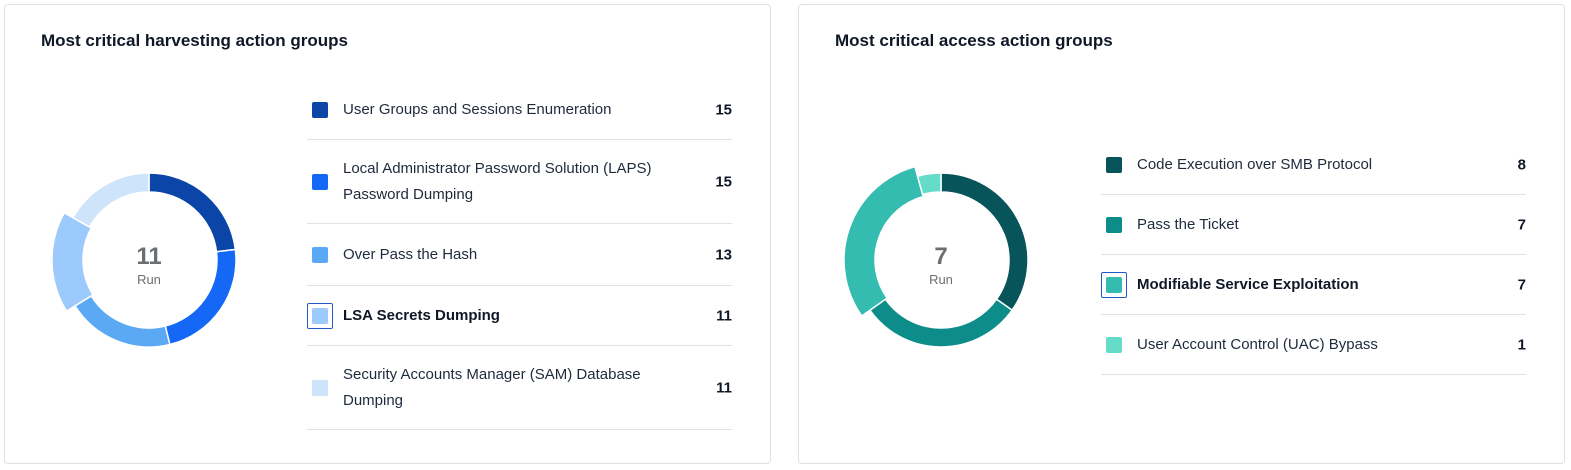 The width and height of the screenshot is (1571, 470). What do you see at coordinates (941, 279) in the screenshot?
I see `access-center-label: Run` at bounding box center [941, 279].